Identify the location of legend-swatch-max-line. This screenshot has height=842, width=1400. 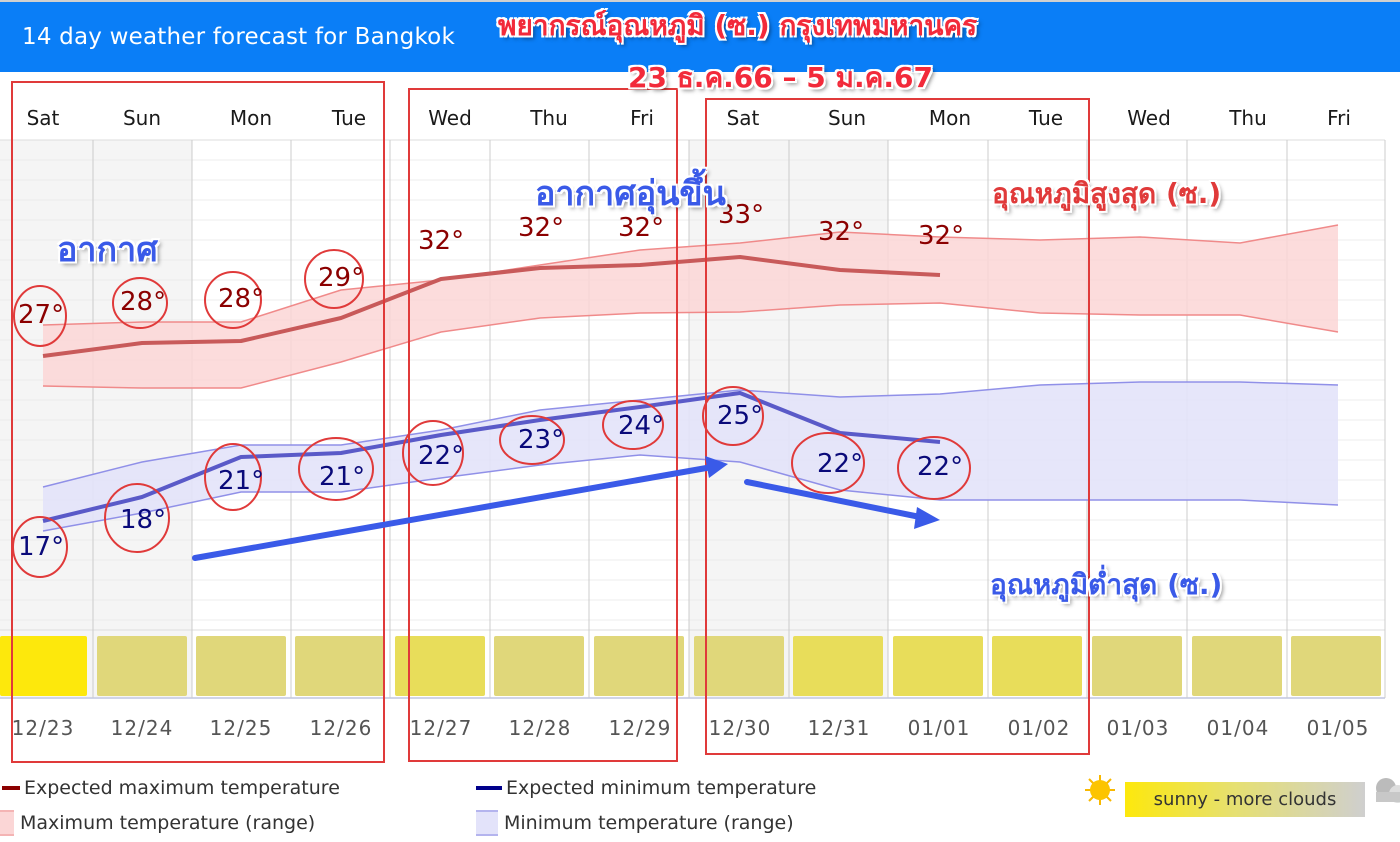
(11, 788).